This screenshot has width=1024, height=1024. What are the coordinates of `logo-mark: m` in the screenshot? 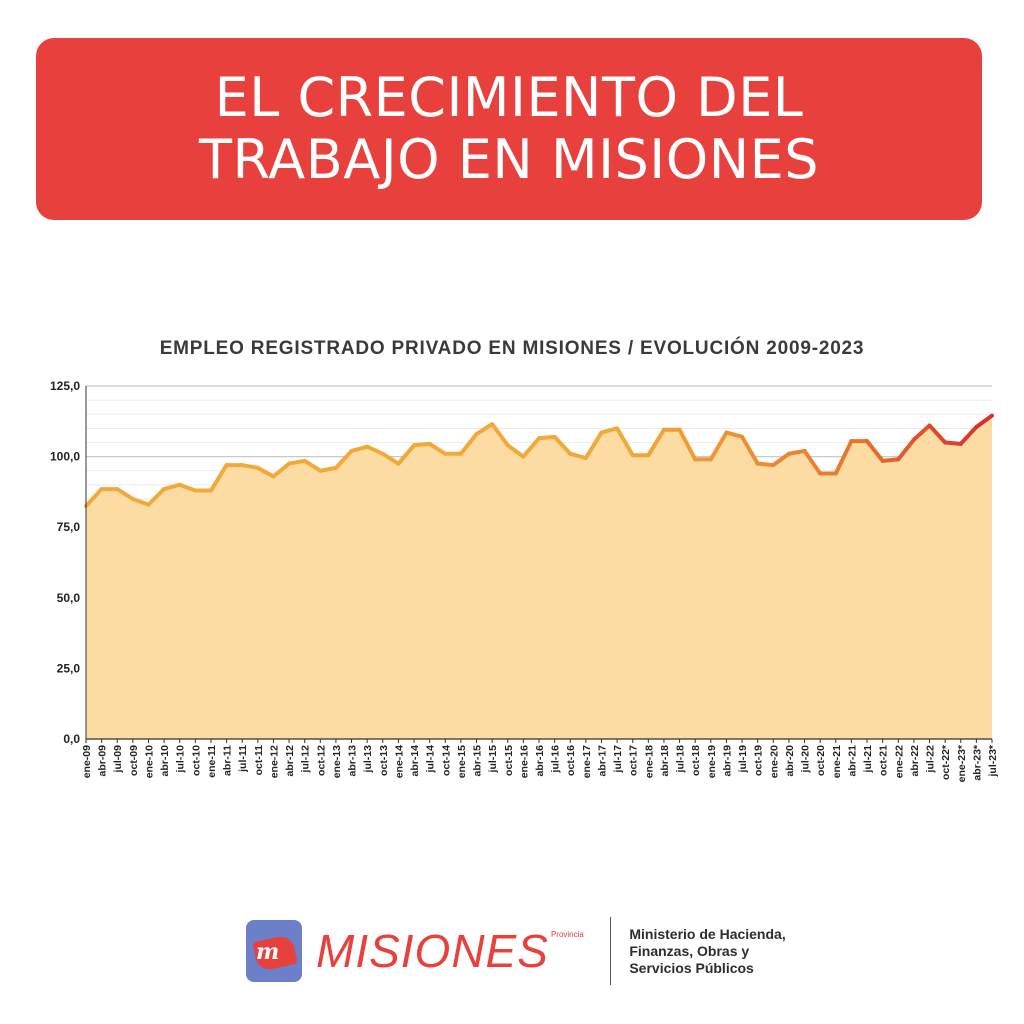 It's located at (268, 952).